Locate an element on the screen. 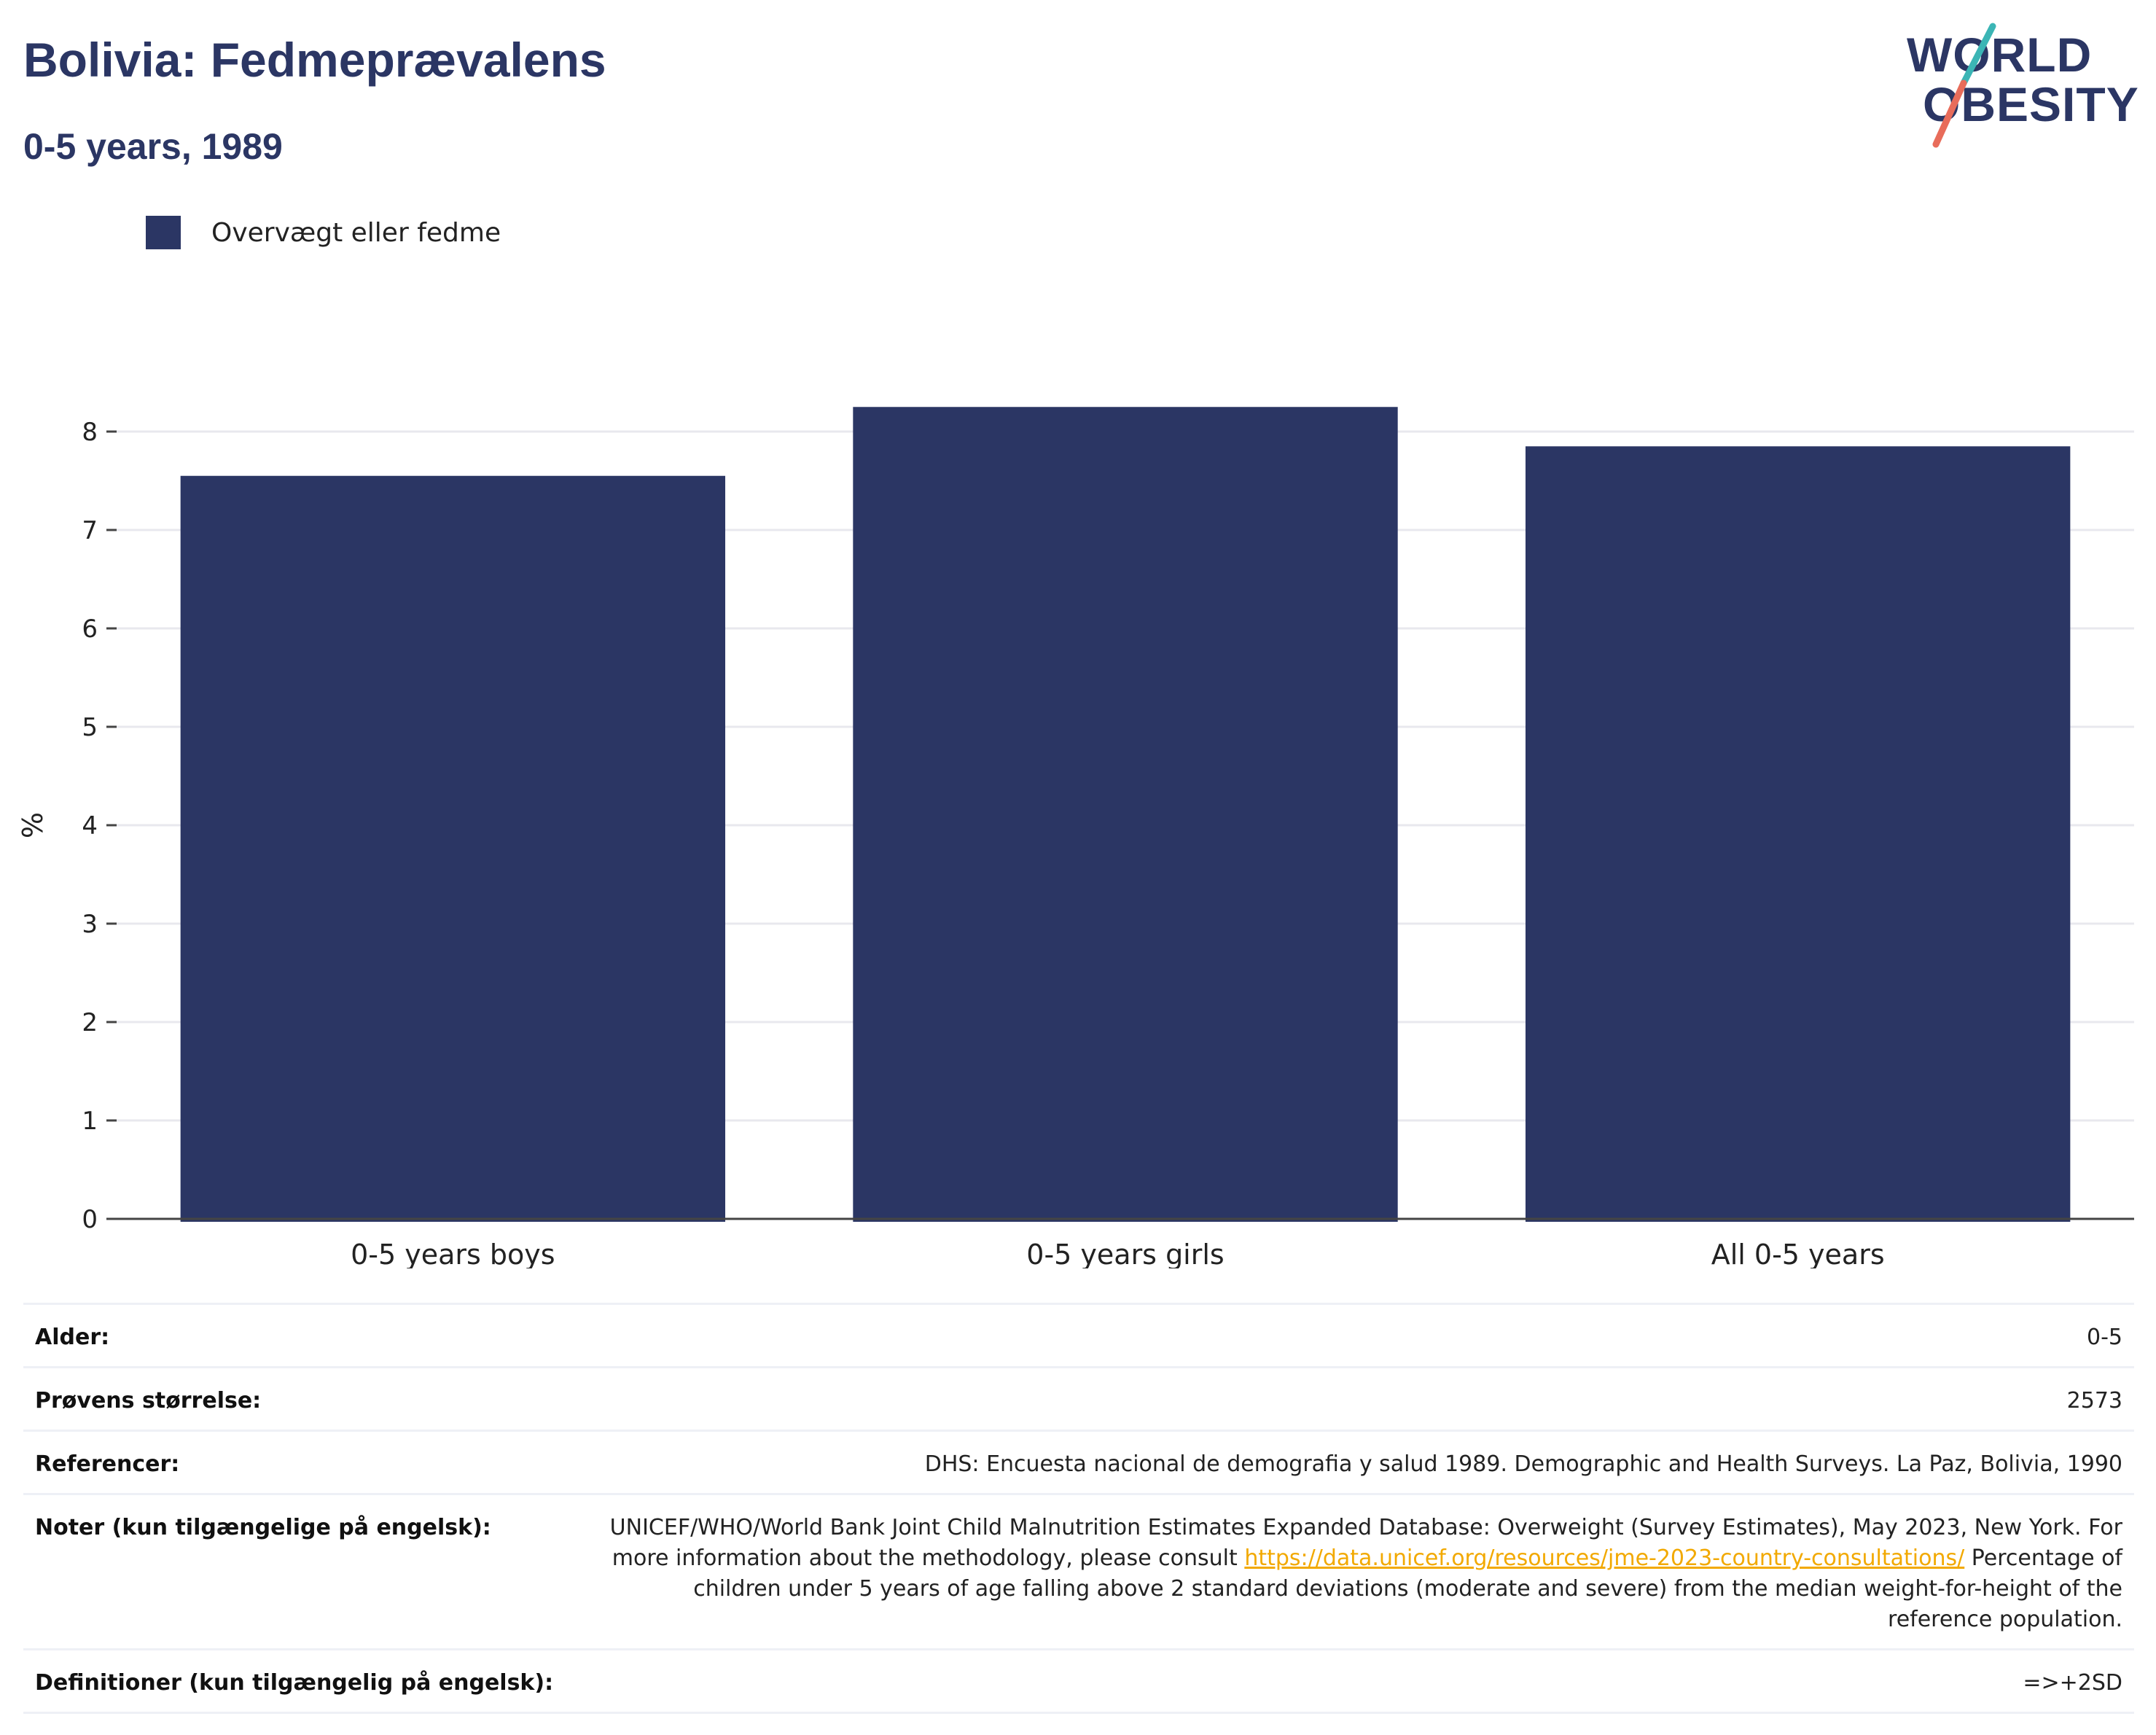 This screenshot has height=1735, width=2156. y-tick-label: 0 is located at coordinates (90, 1219).